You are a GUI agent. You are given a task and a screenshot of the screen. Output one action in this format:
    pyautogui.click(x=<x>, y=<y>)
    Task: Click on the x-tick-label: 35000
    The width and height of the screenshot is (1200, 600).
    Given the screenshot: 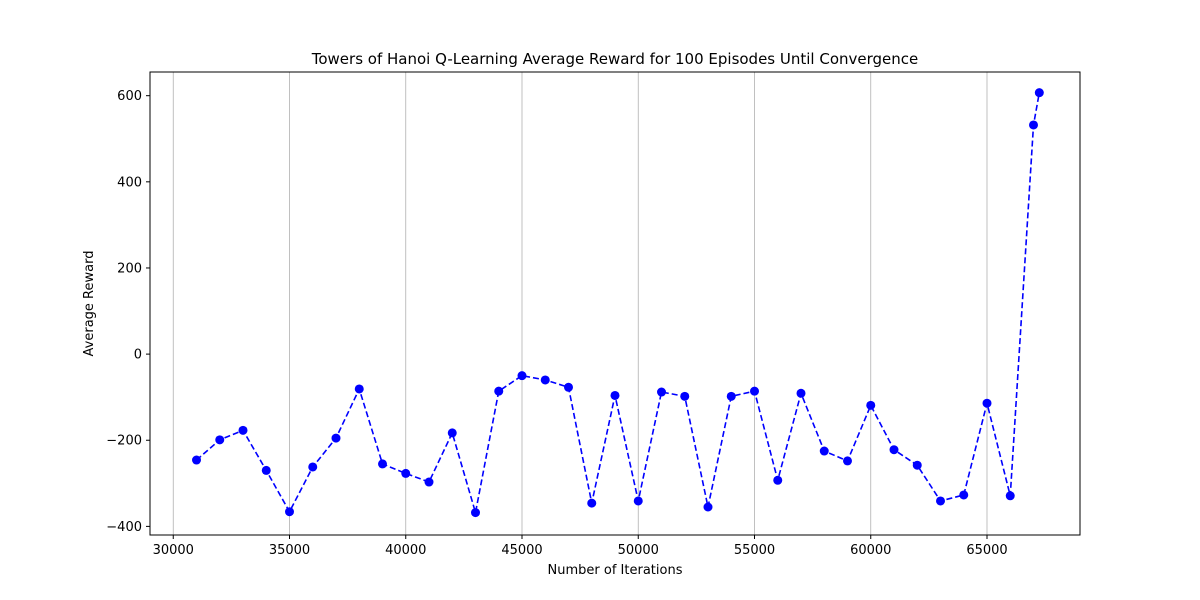 What is the action you would take?
    pyautogui.click(x=289, y=550)
    